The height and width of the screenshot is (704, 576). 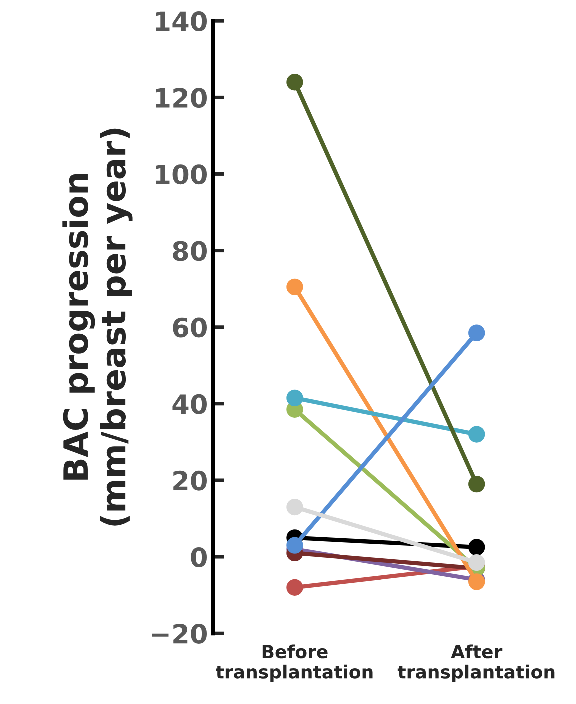 What do you see at coordinates (181, 22) in the screenshot?
I see `y-tick-label: 140` at bounding box center [181, 22].